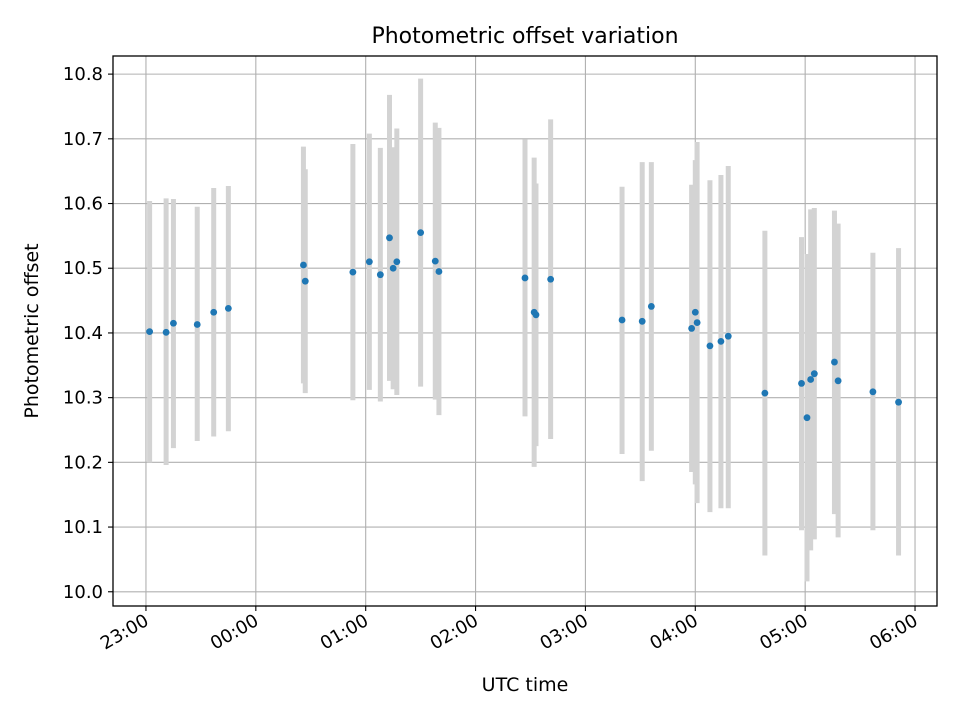 The image size is (960, 720). Describe the element at coordinates (83, 333) in the screenshot. I see `y-tick-label: 10.4` at that location.